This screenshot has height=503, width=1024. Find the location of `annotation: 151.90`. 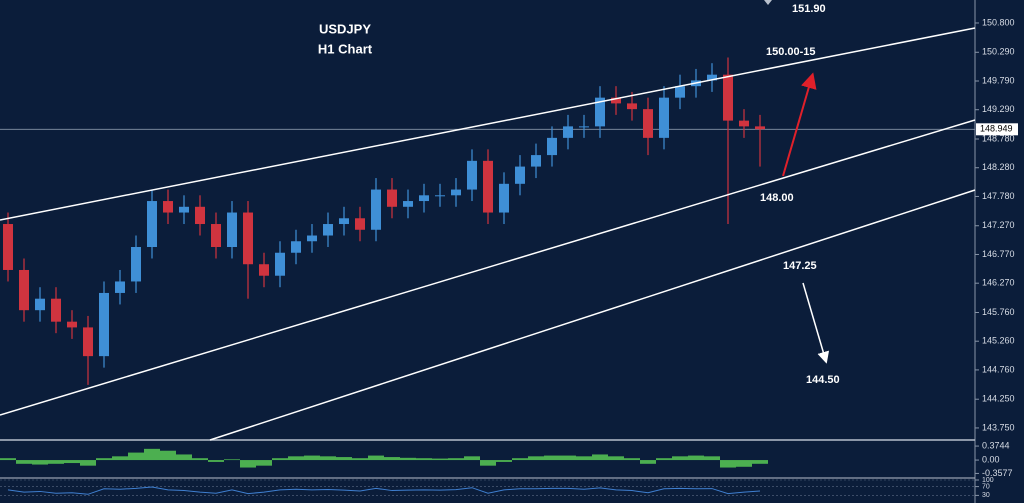

annotation: 151.90 is located at coordinates (809, 9).